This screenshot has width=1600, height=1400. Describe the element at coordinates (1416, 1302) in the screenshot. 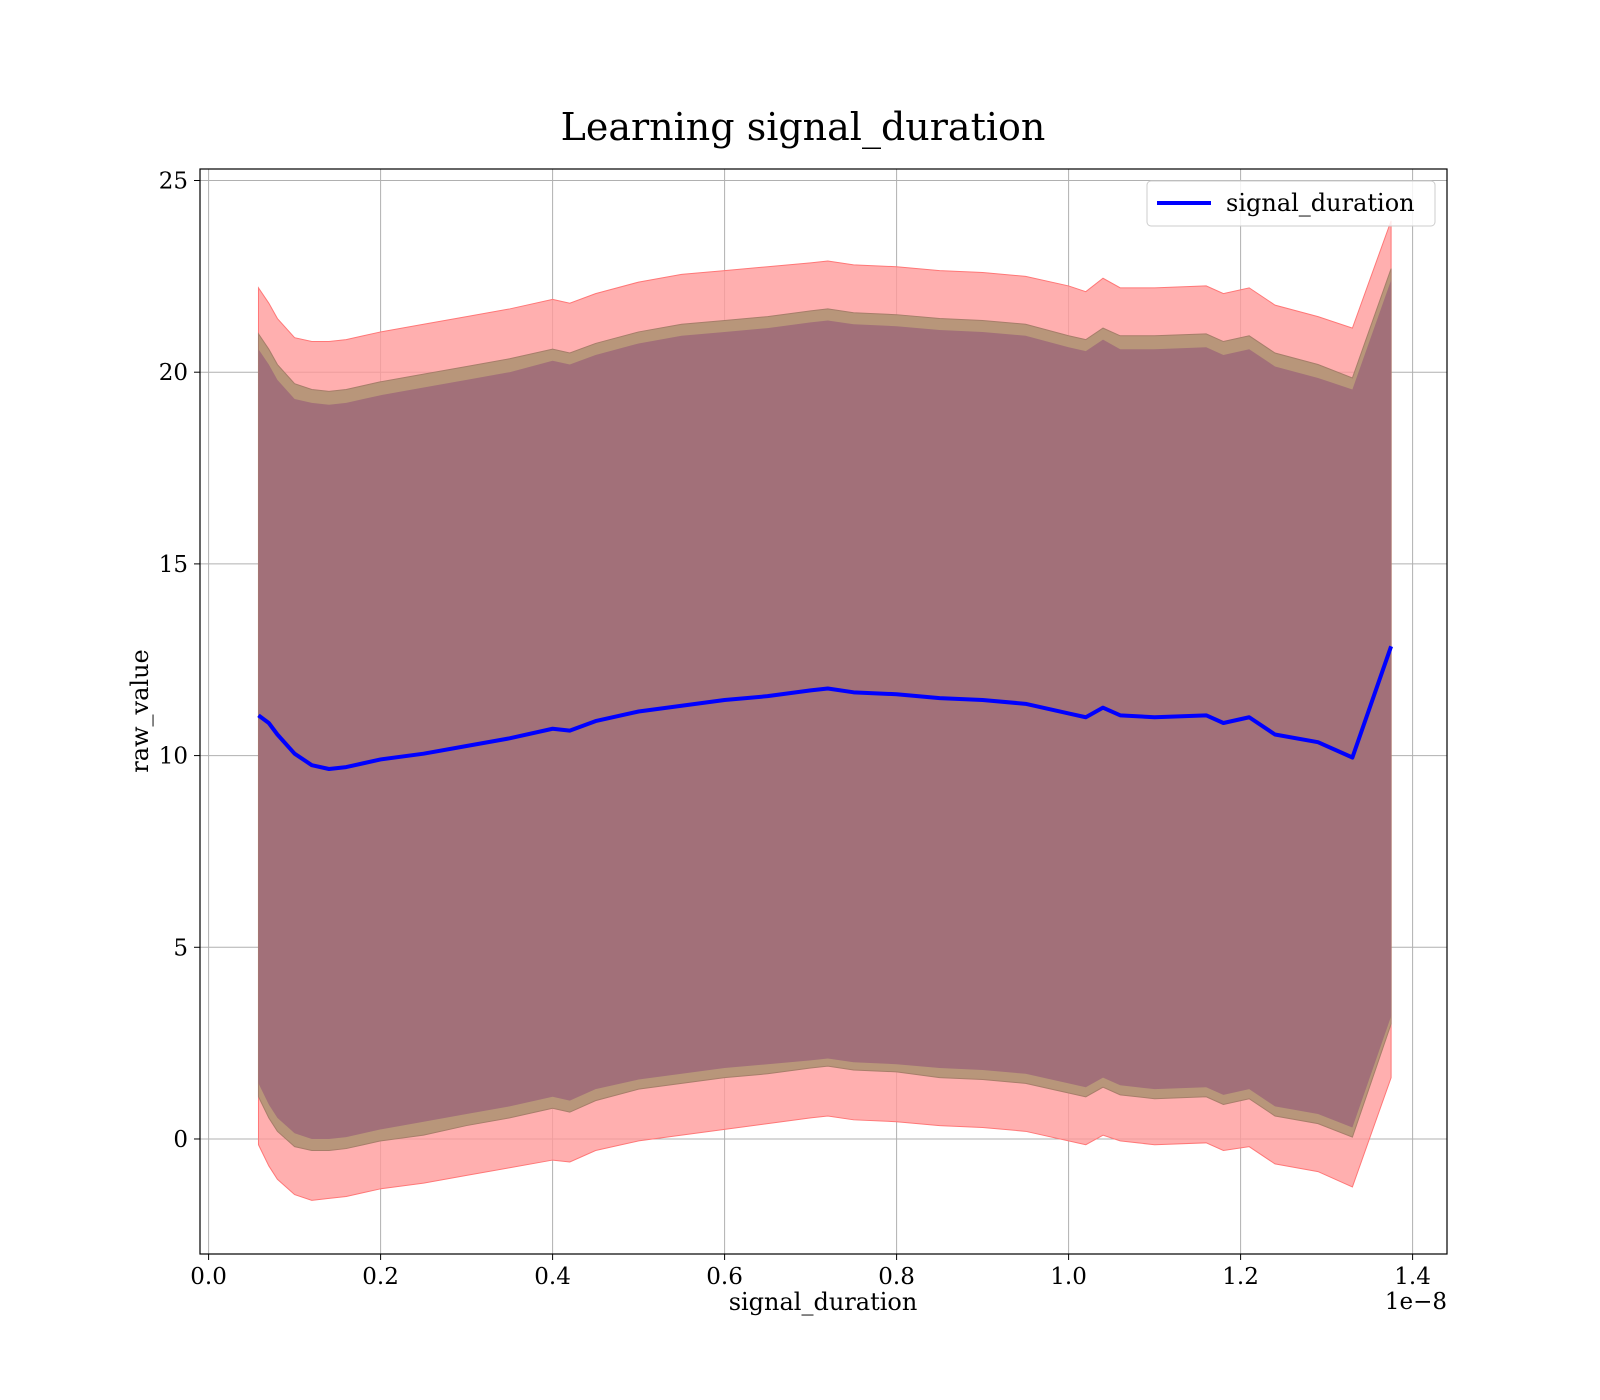

I see `x-axis-scale-label: 1e−8` at that location.